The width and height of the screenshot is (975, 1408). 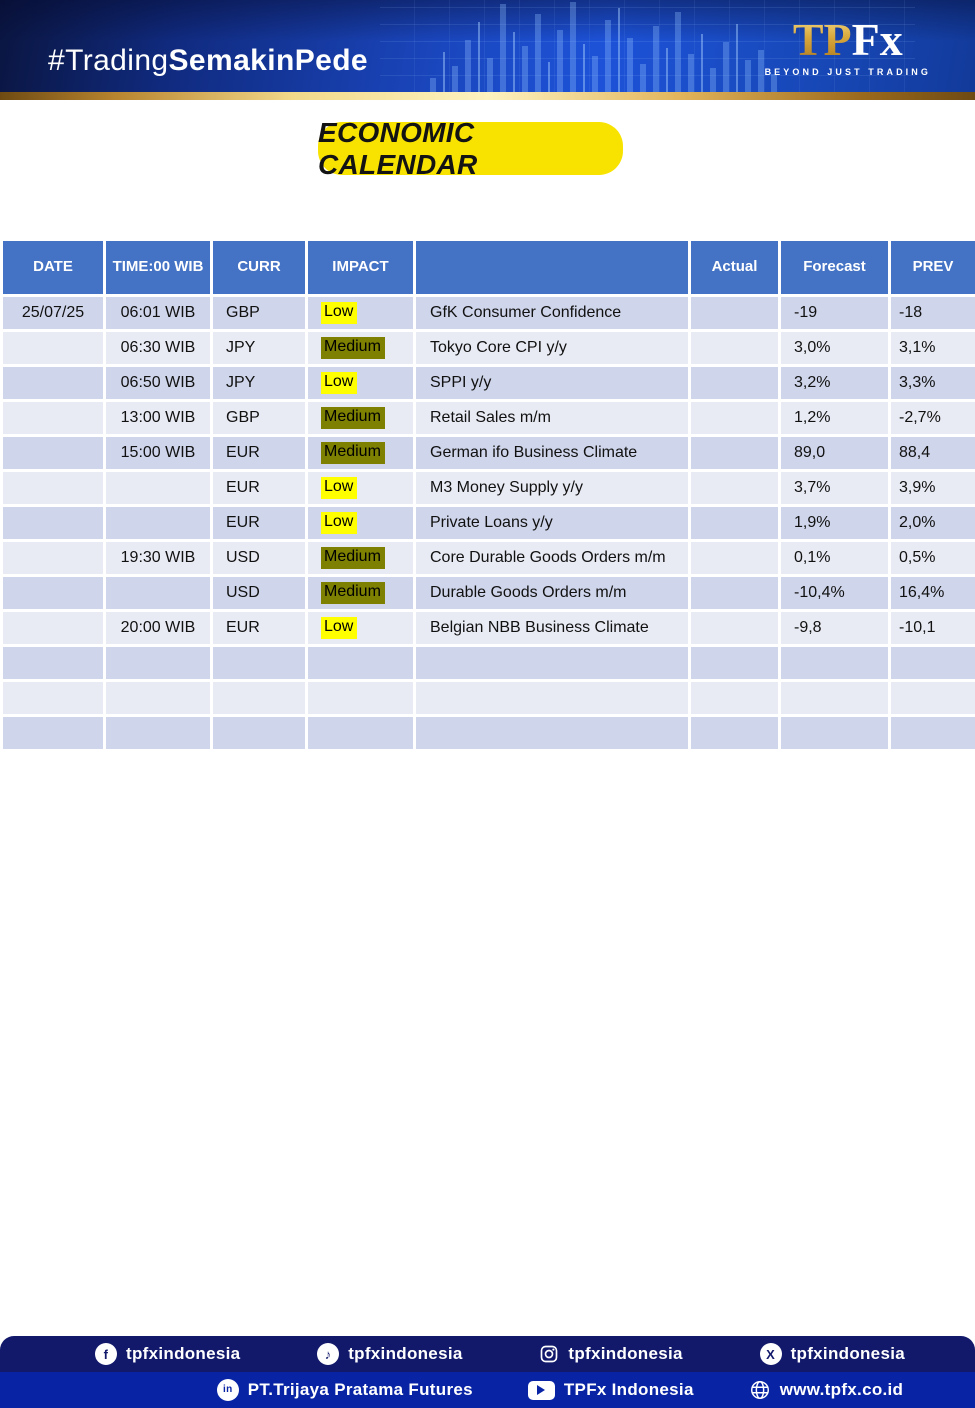 What do you see at coordinates (487, 383) in the screenshot?
I see `table-row: 06:50 WIB JPY Low SPPI y/y 3,2% 3,3%` at bounding box center [487, 383].